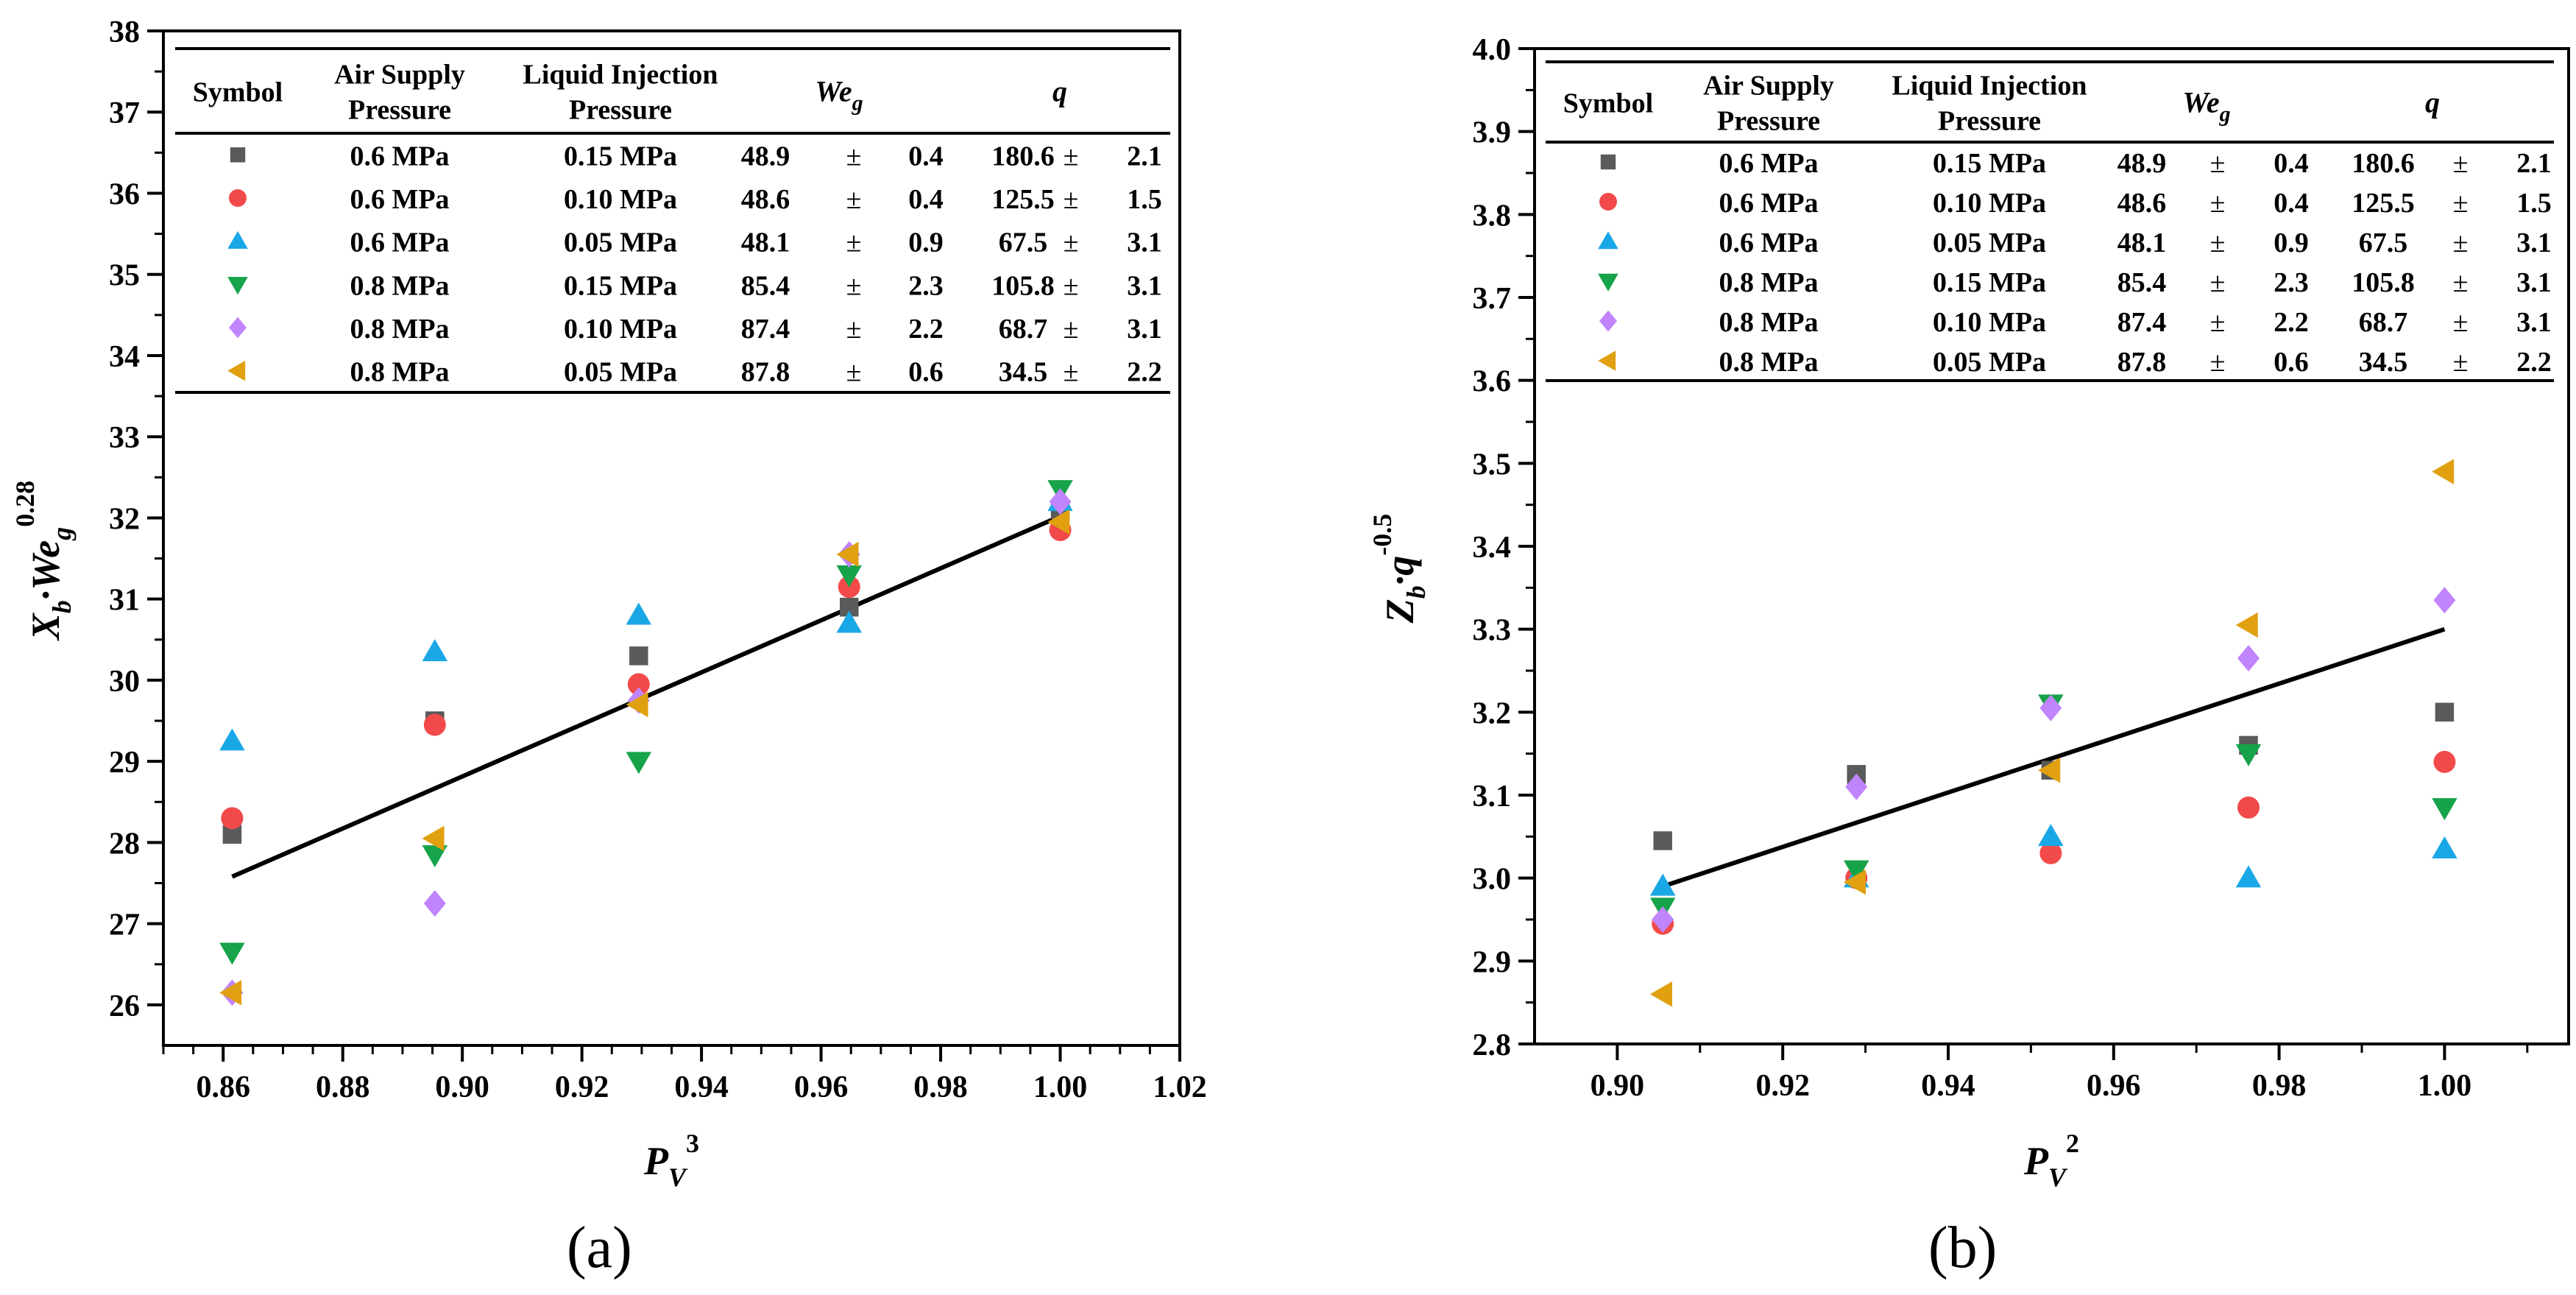 The height and width of the screenshot is (1295, 2576). What do you see at coordinates (2142, 362) in the screenshot?
I see `legend-weg-value: 87.8` at bounding box center [2142, 362].